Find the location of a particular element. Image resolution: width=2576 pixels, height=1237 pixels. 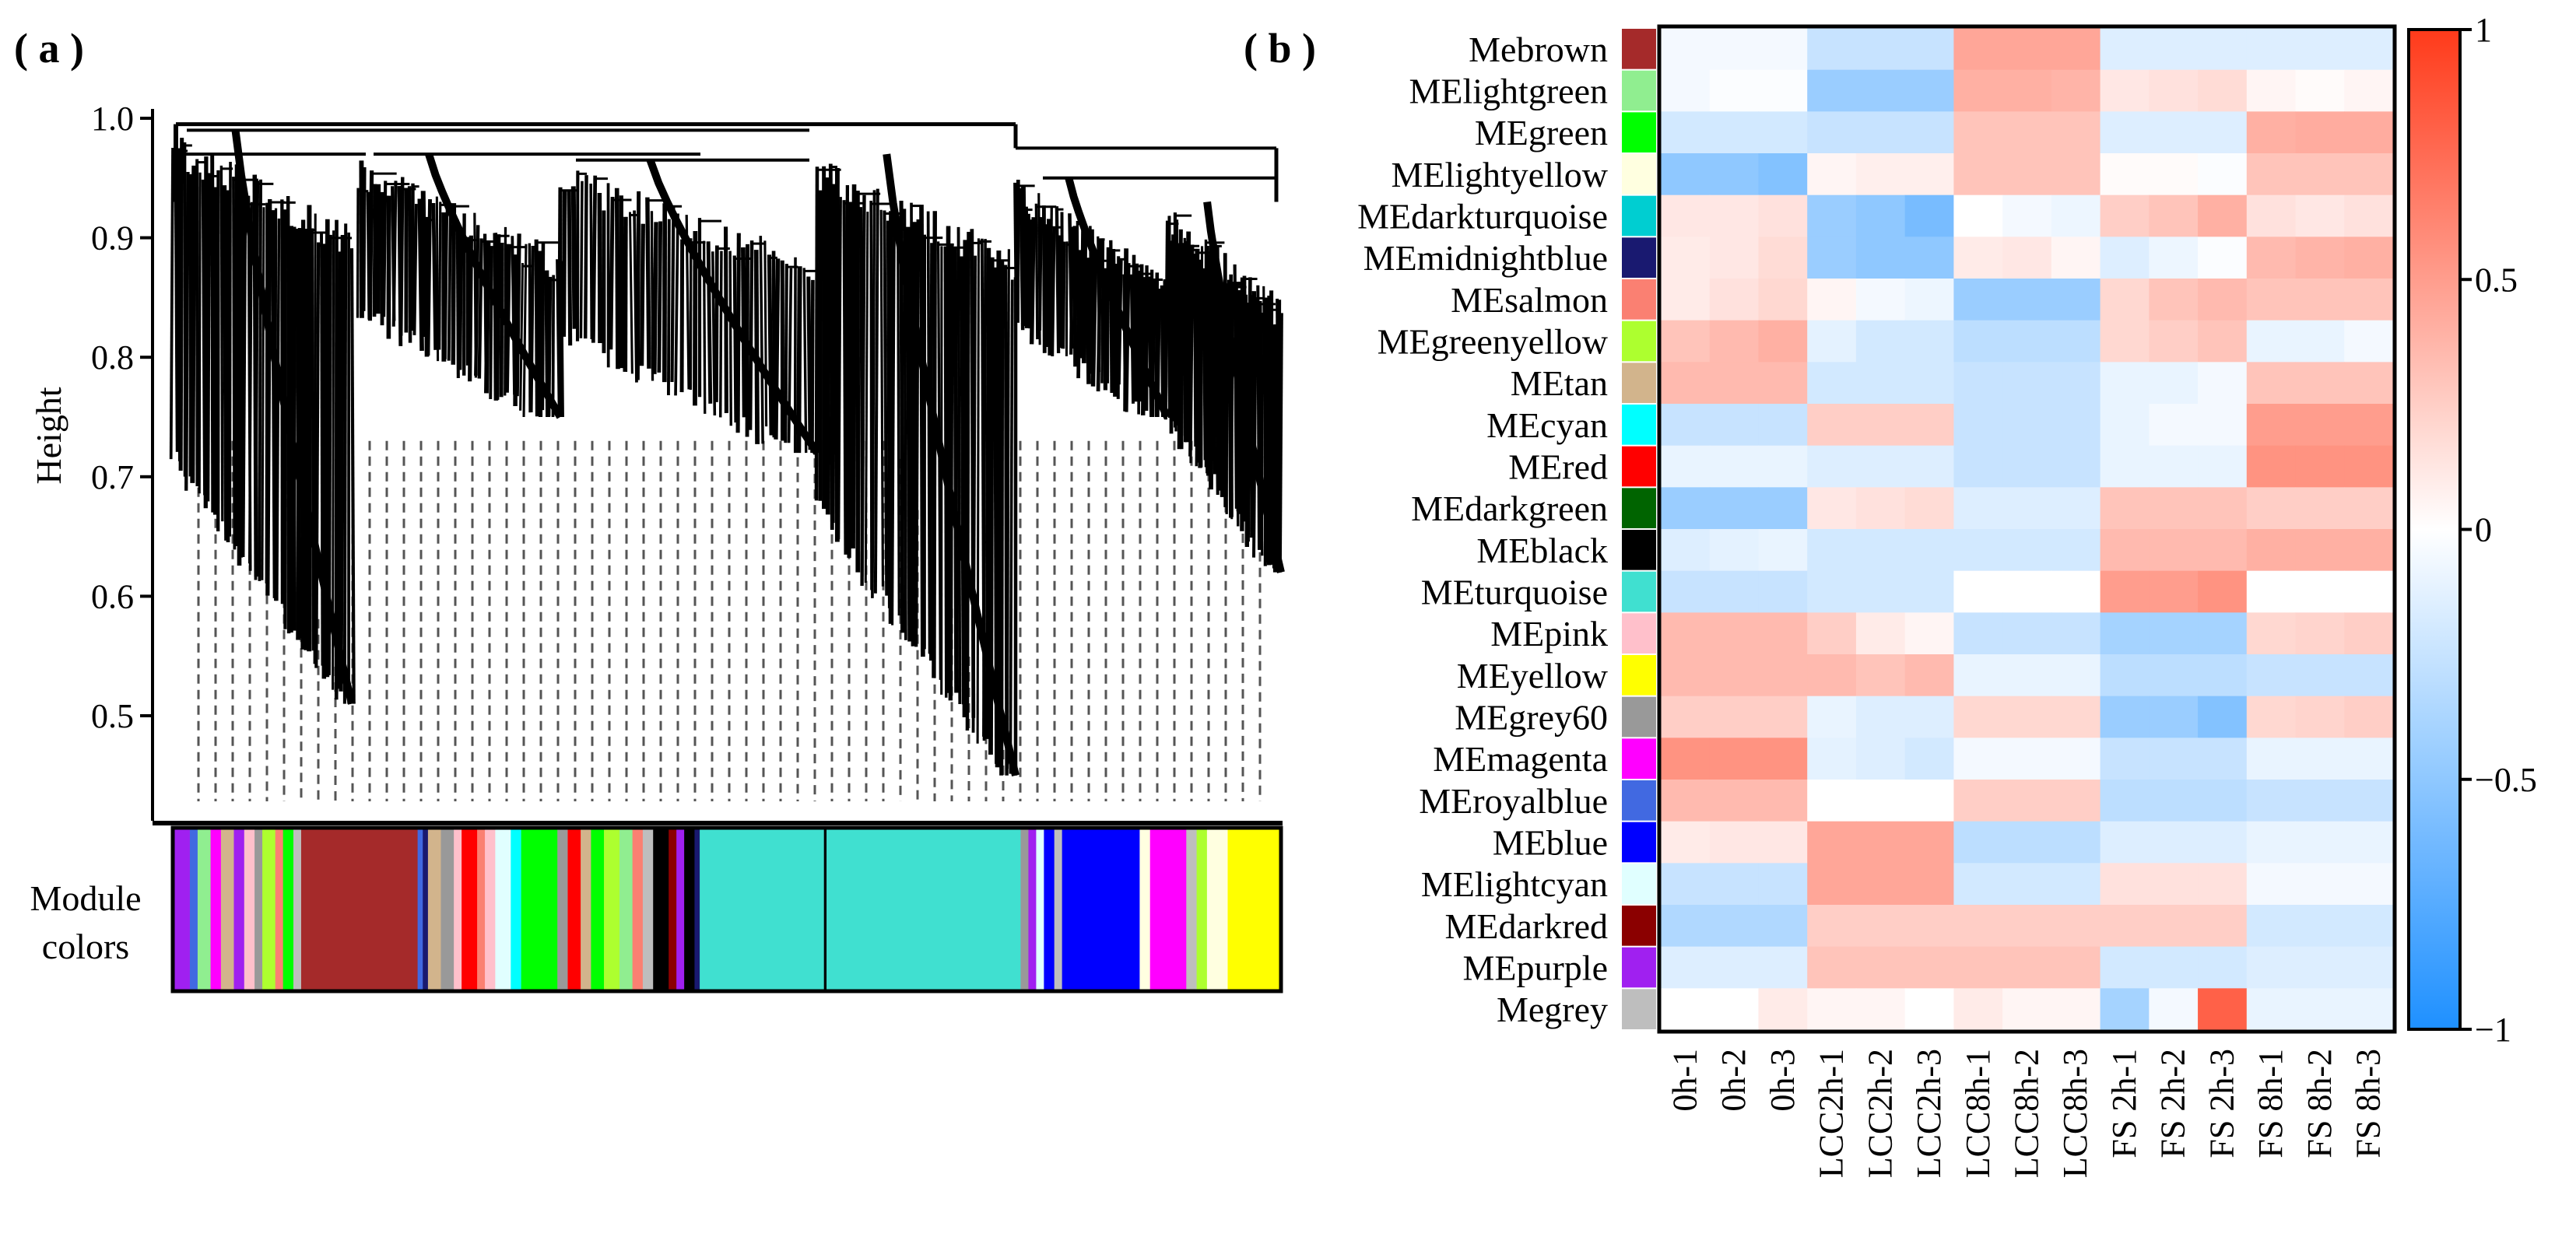

column-label: FS 8h-1 is located at coordinates (2271, 1103).